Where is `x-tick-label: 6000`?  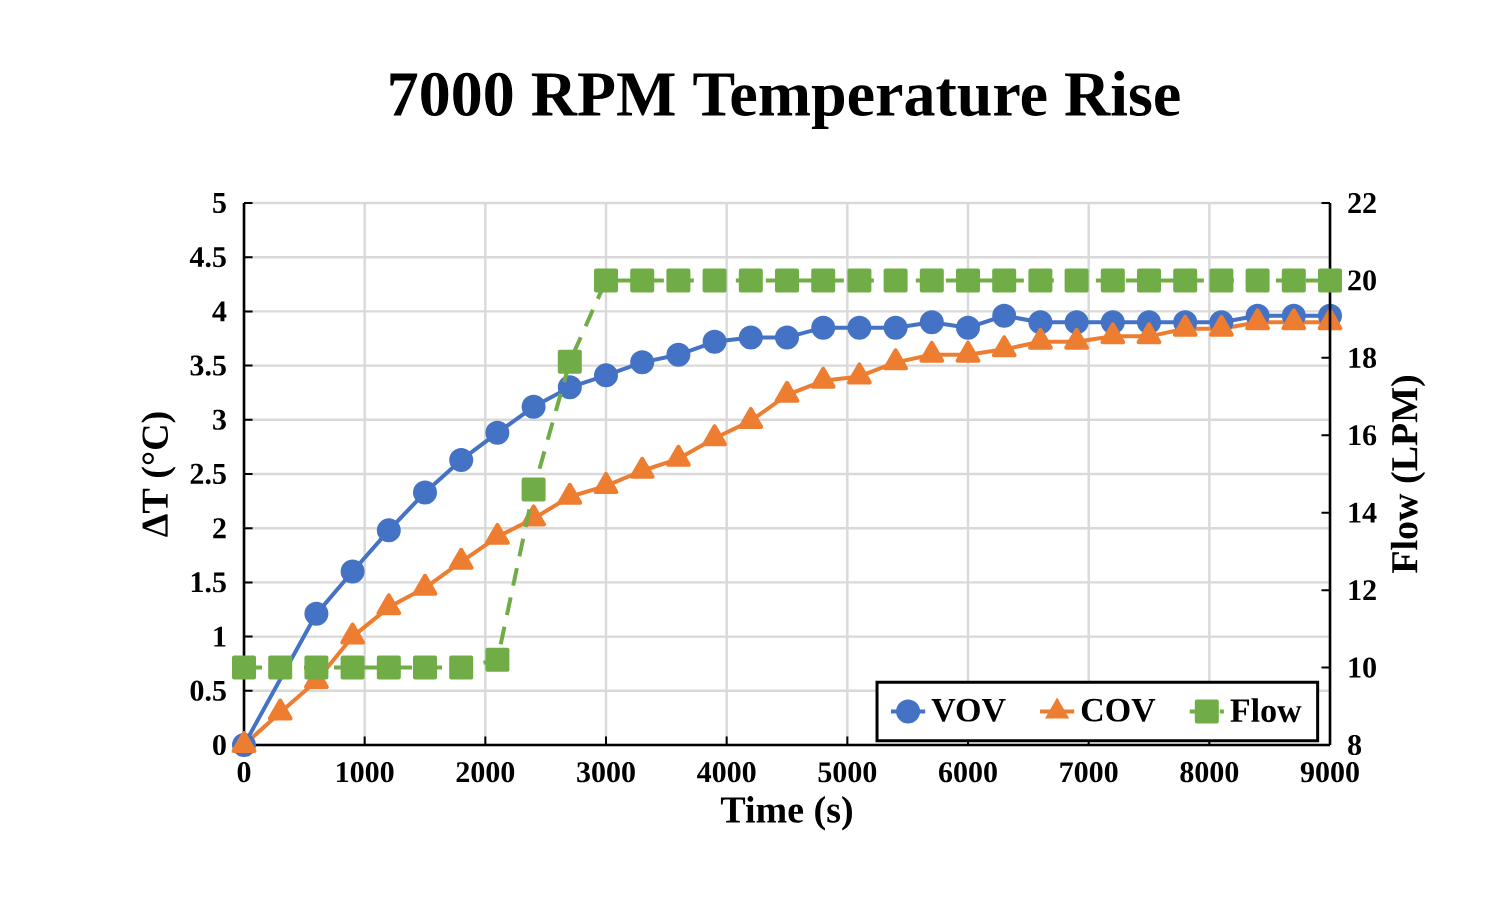 x-tick-label: 6000 is located at coordinates (968, 772).